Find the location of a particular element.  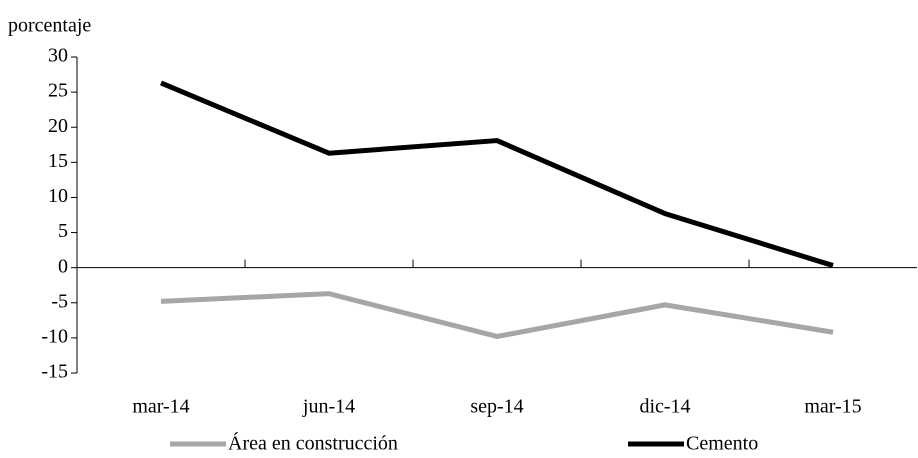

y-tick-label: -10 is located at coordinates (54, 336).